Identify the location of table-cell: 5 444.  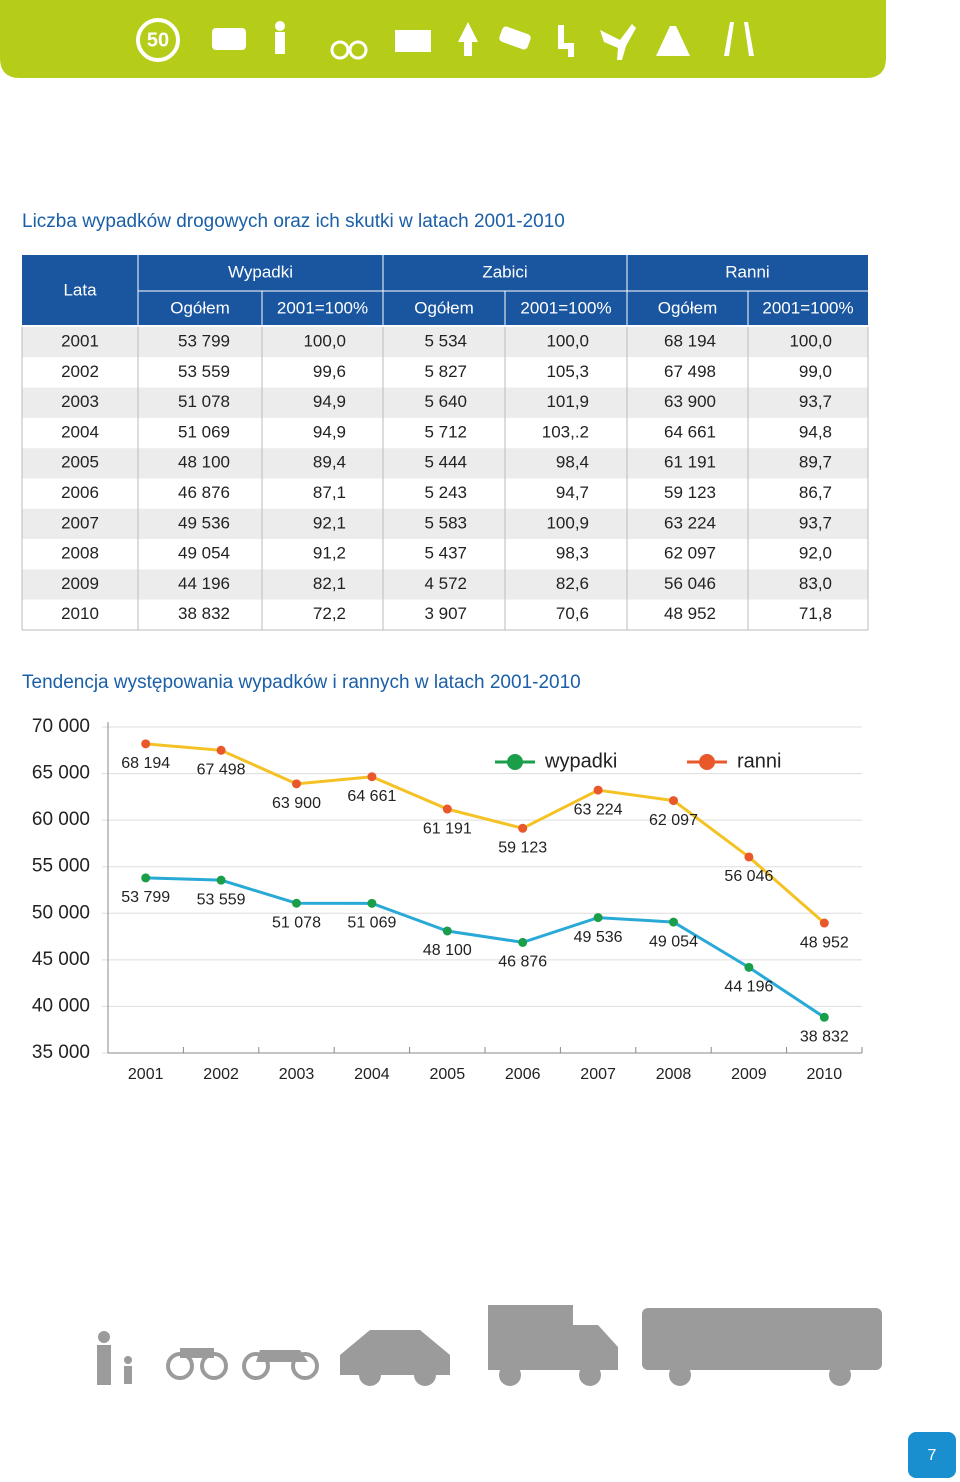
(445, 462).